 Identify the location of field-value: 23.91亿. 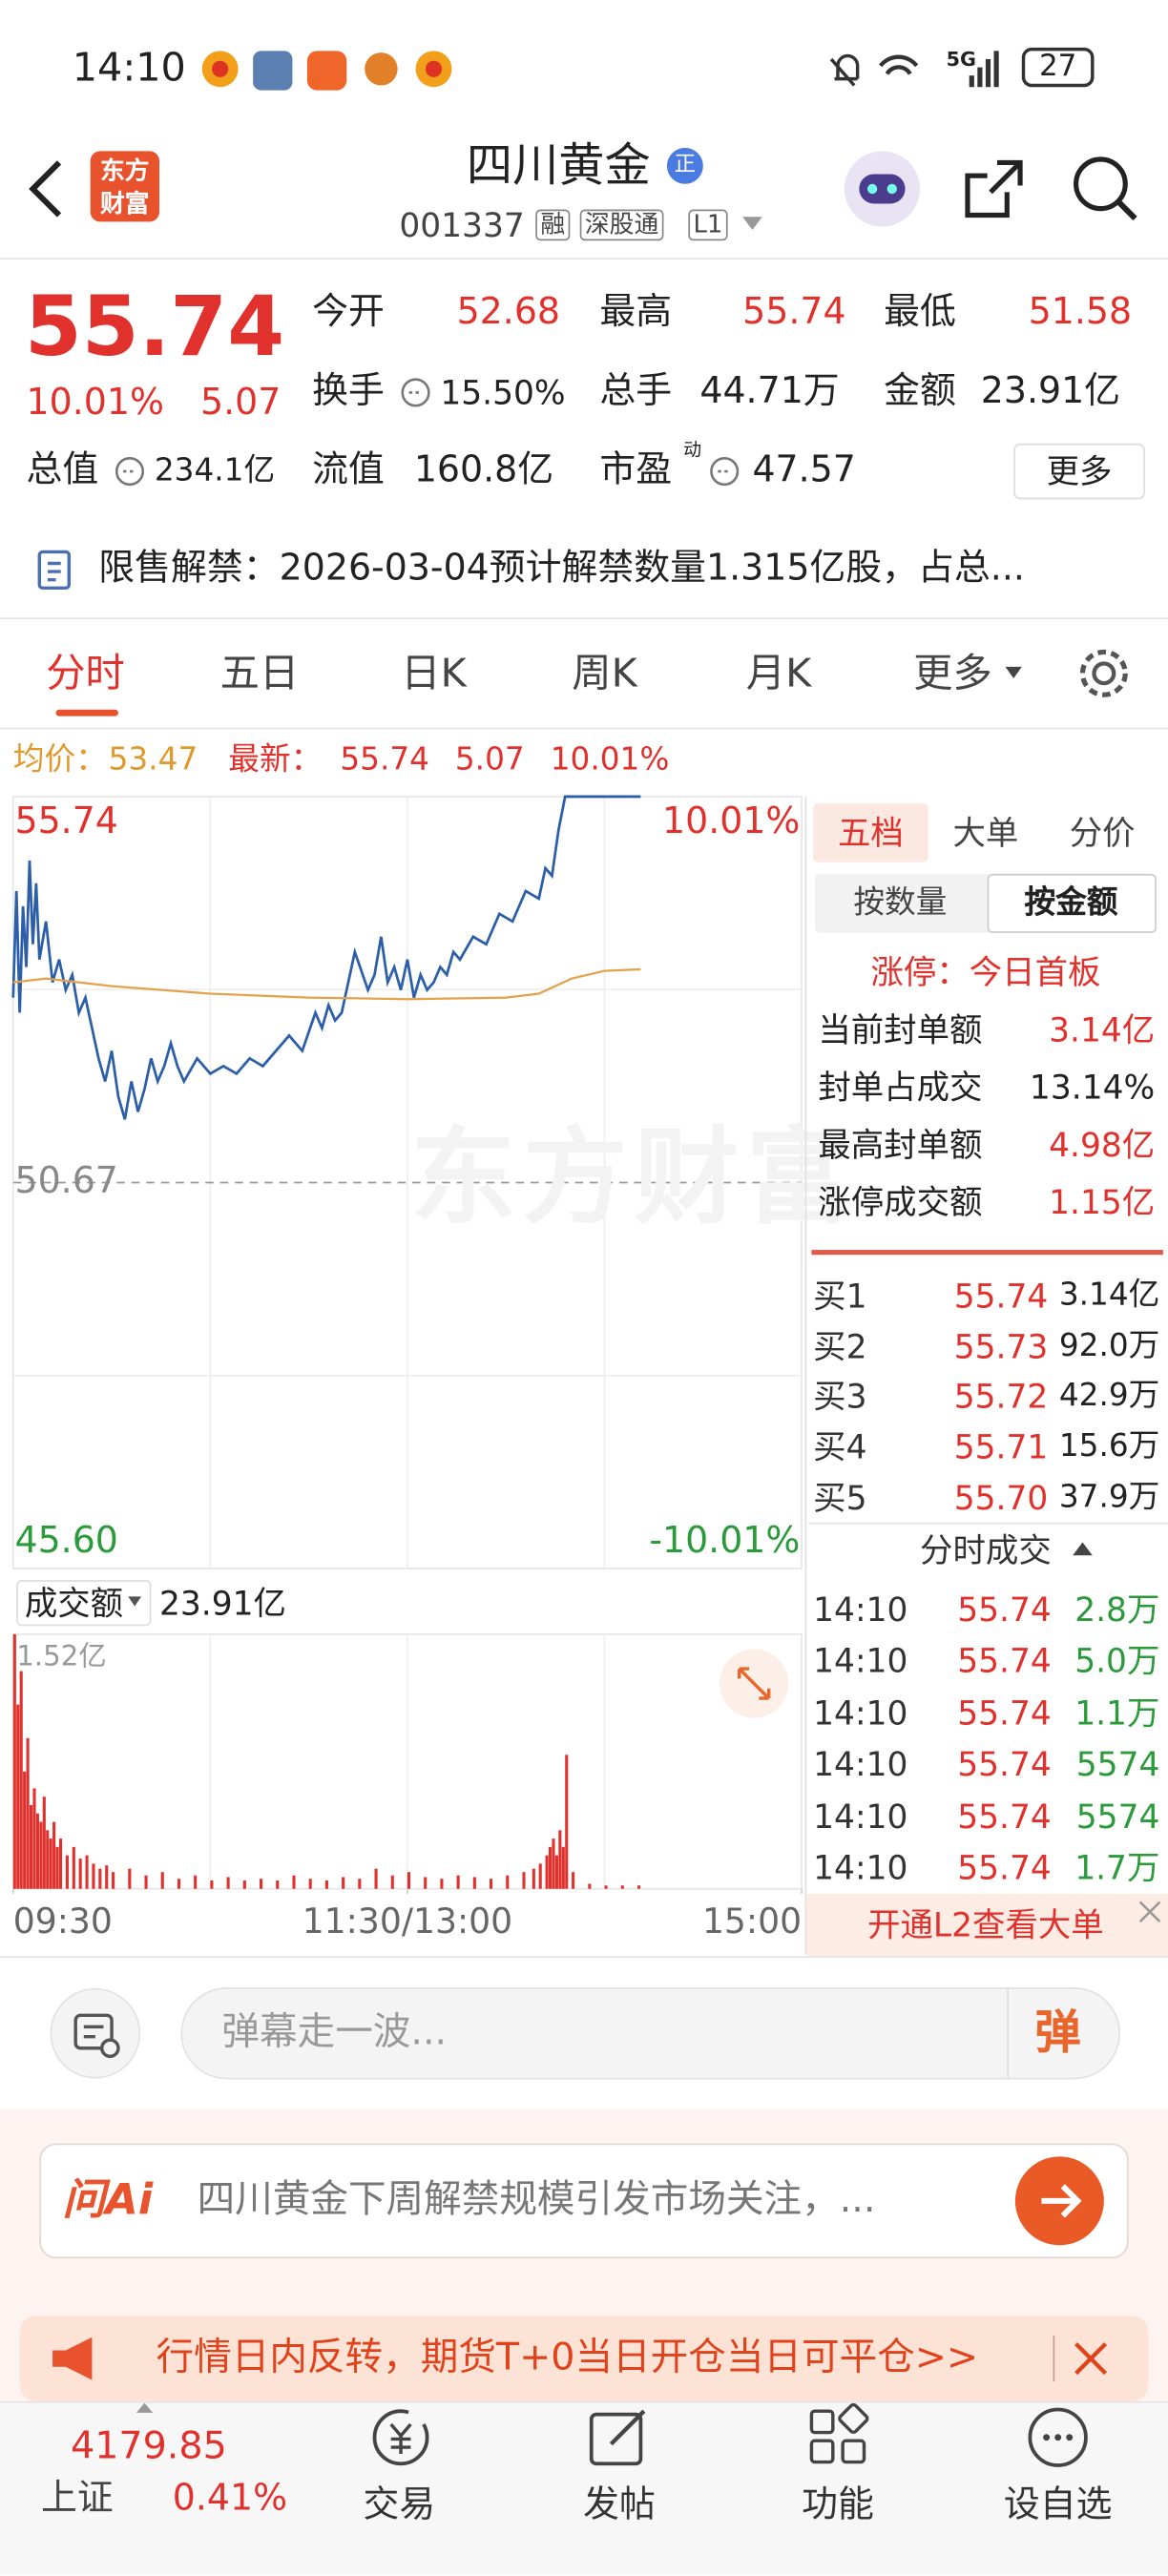
(1050, 392).